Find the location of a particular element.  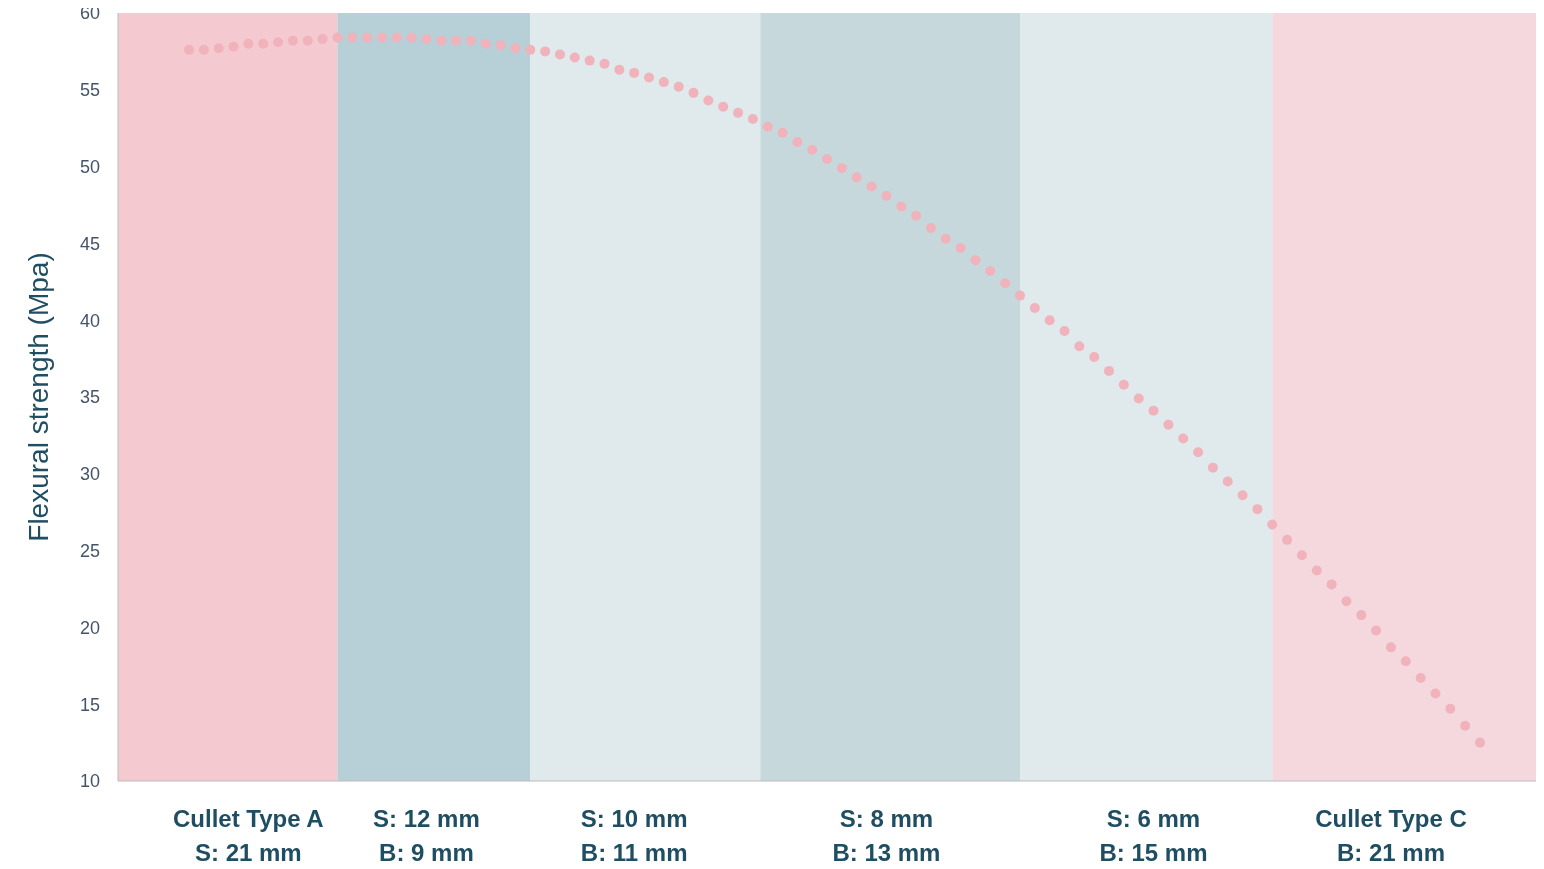

x-tick-label: S: 10 mm B: 11 mm is located at coordinates (634, 835).